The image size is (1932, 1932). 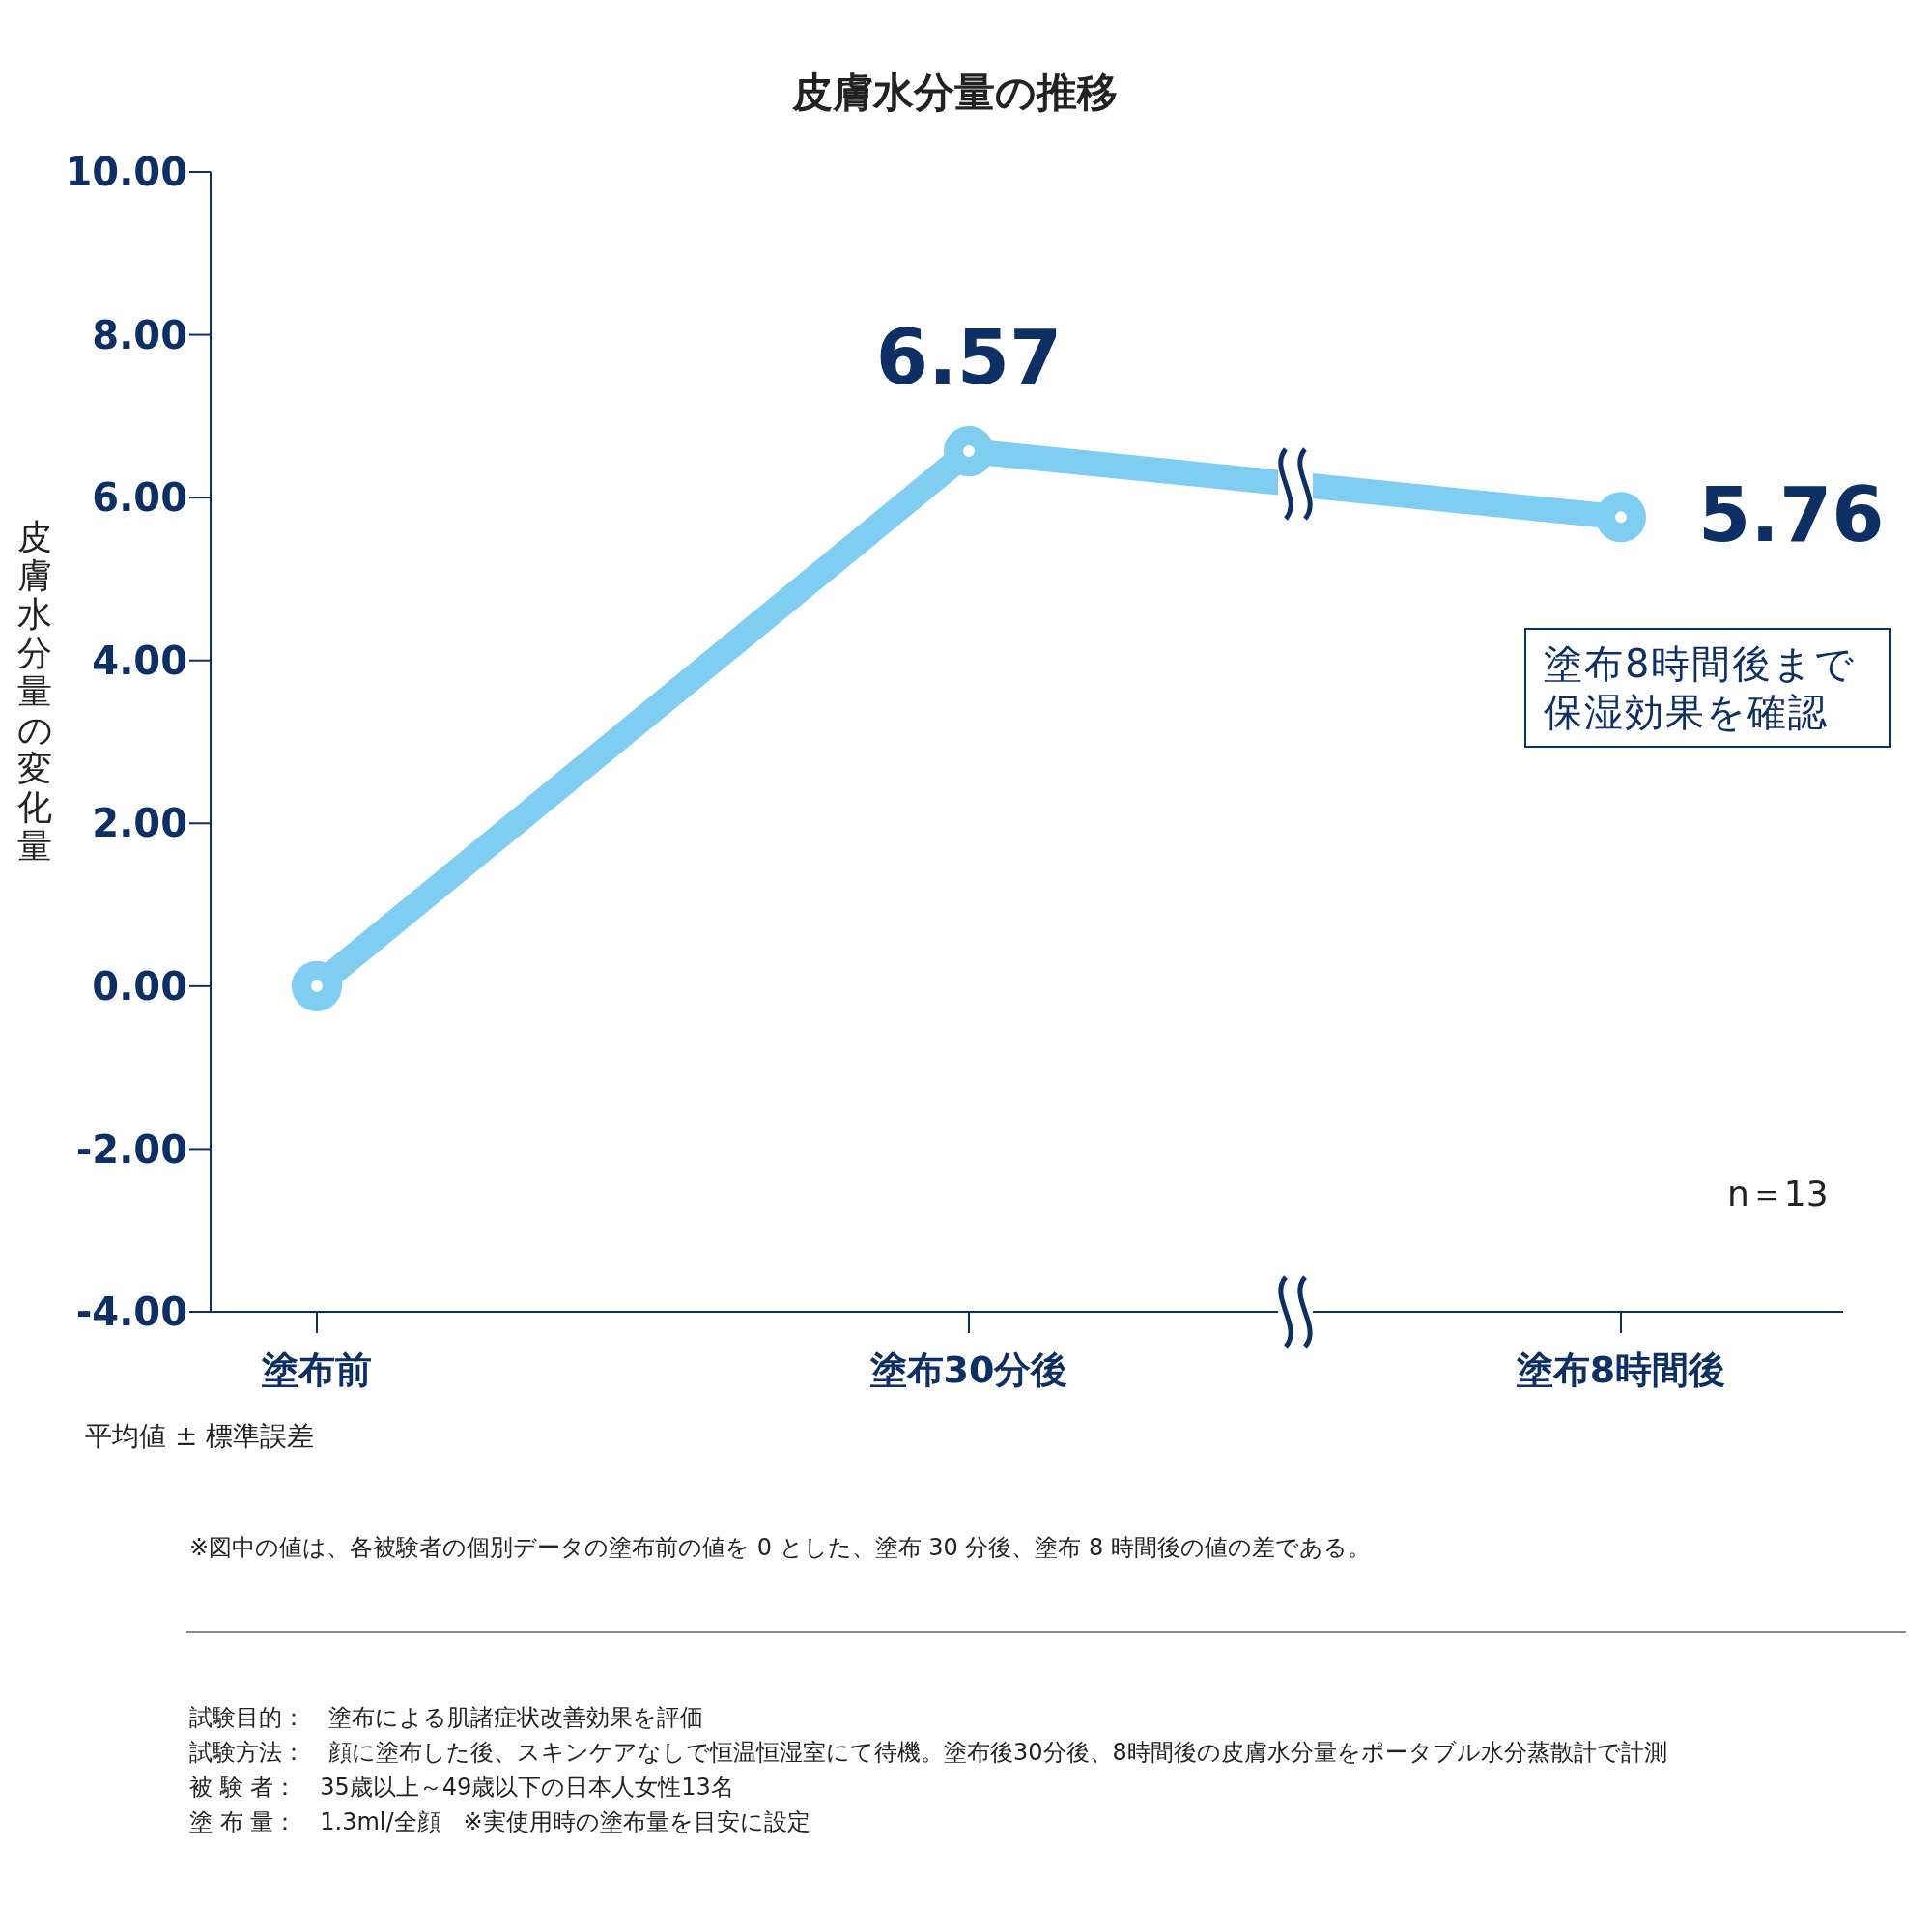 I want to click on chart-title: 皮膚水分量の推移, so click(x=954, y=93).